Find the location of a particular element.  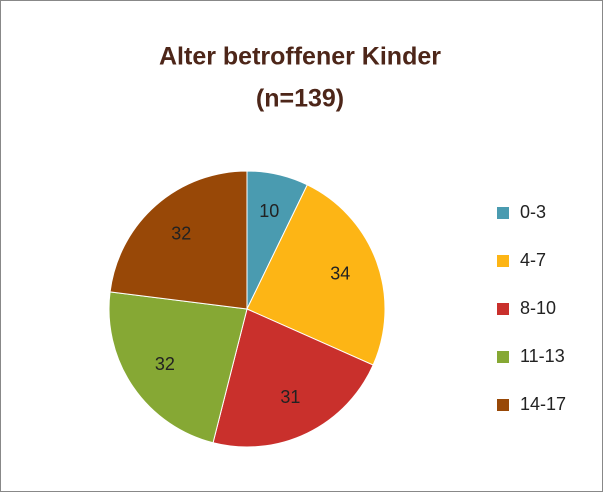

data-label: 10 is located at coordinates (269, 211).